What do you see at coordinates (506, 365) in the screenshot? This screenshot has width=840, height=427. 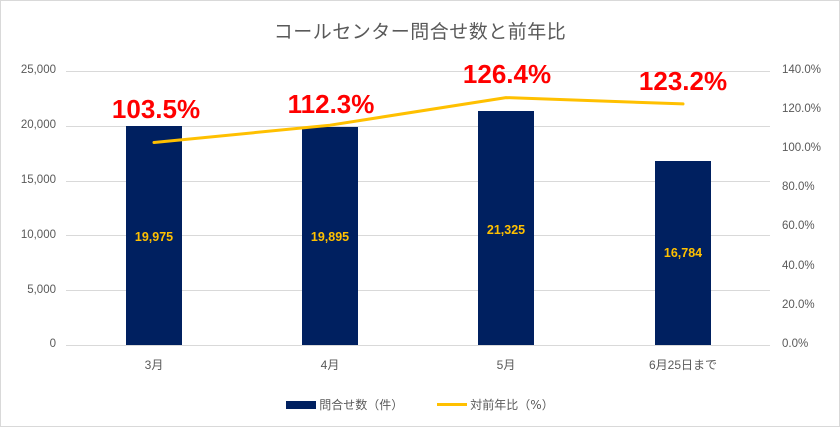 I see `x-tick: 5月` at bounding box center [506, 365].